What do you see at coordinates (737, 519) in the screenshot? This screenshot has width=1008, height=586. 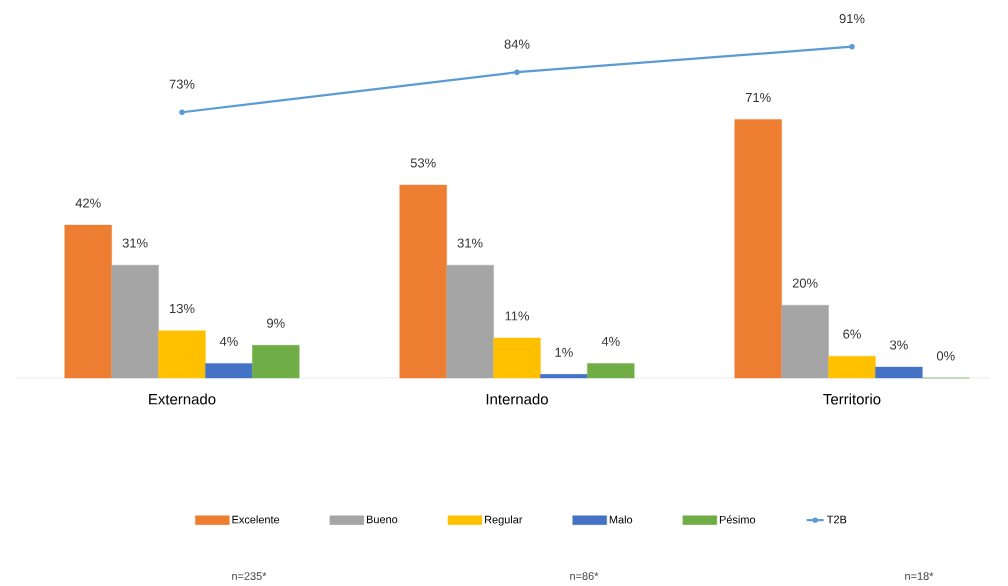 I see `legend-label: Pésimo` at bounding box center [737, 519].